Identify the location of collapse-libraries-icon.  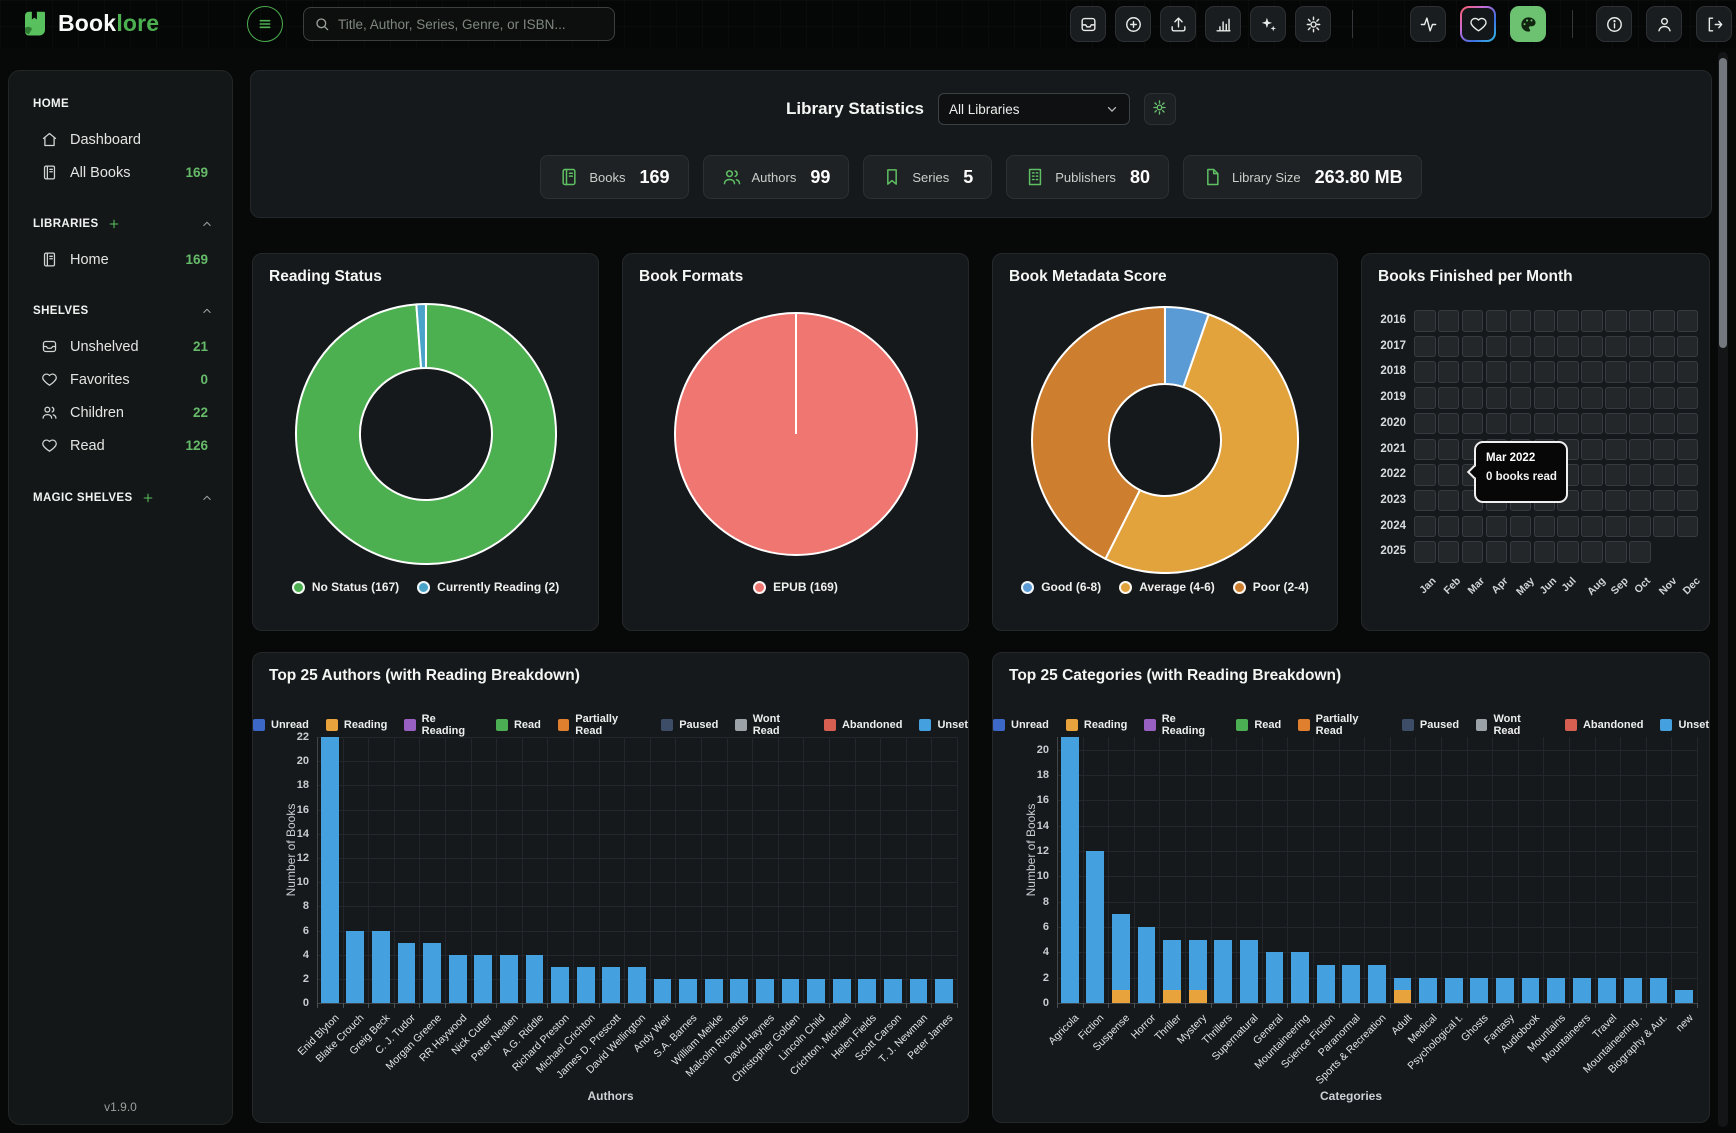
(207, 224).